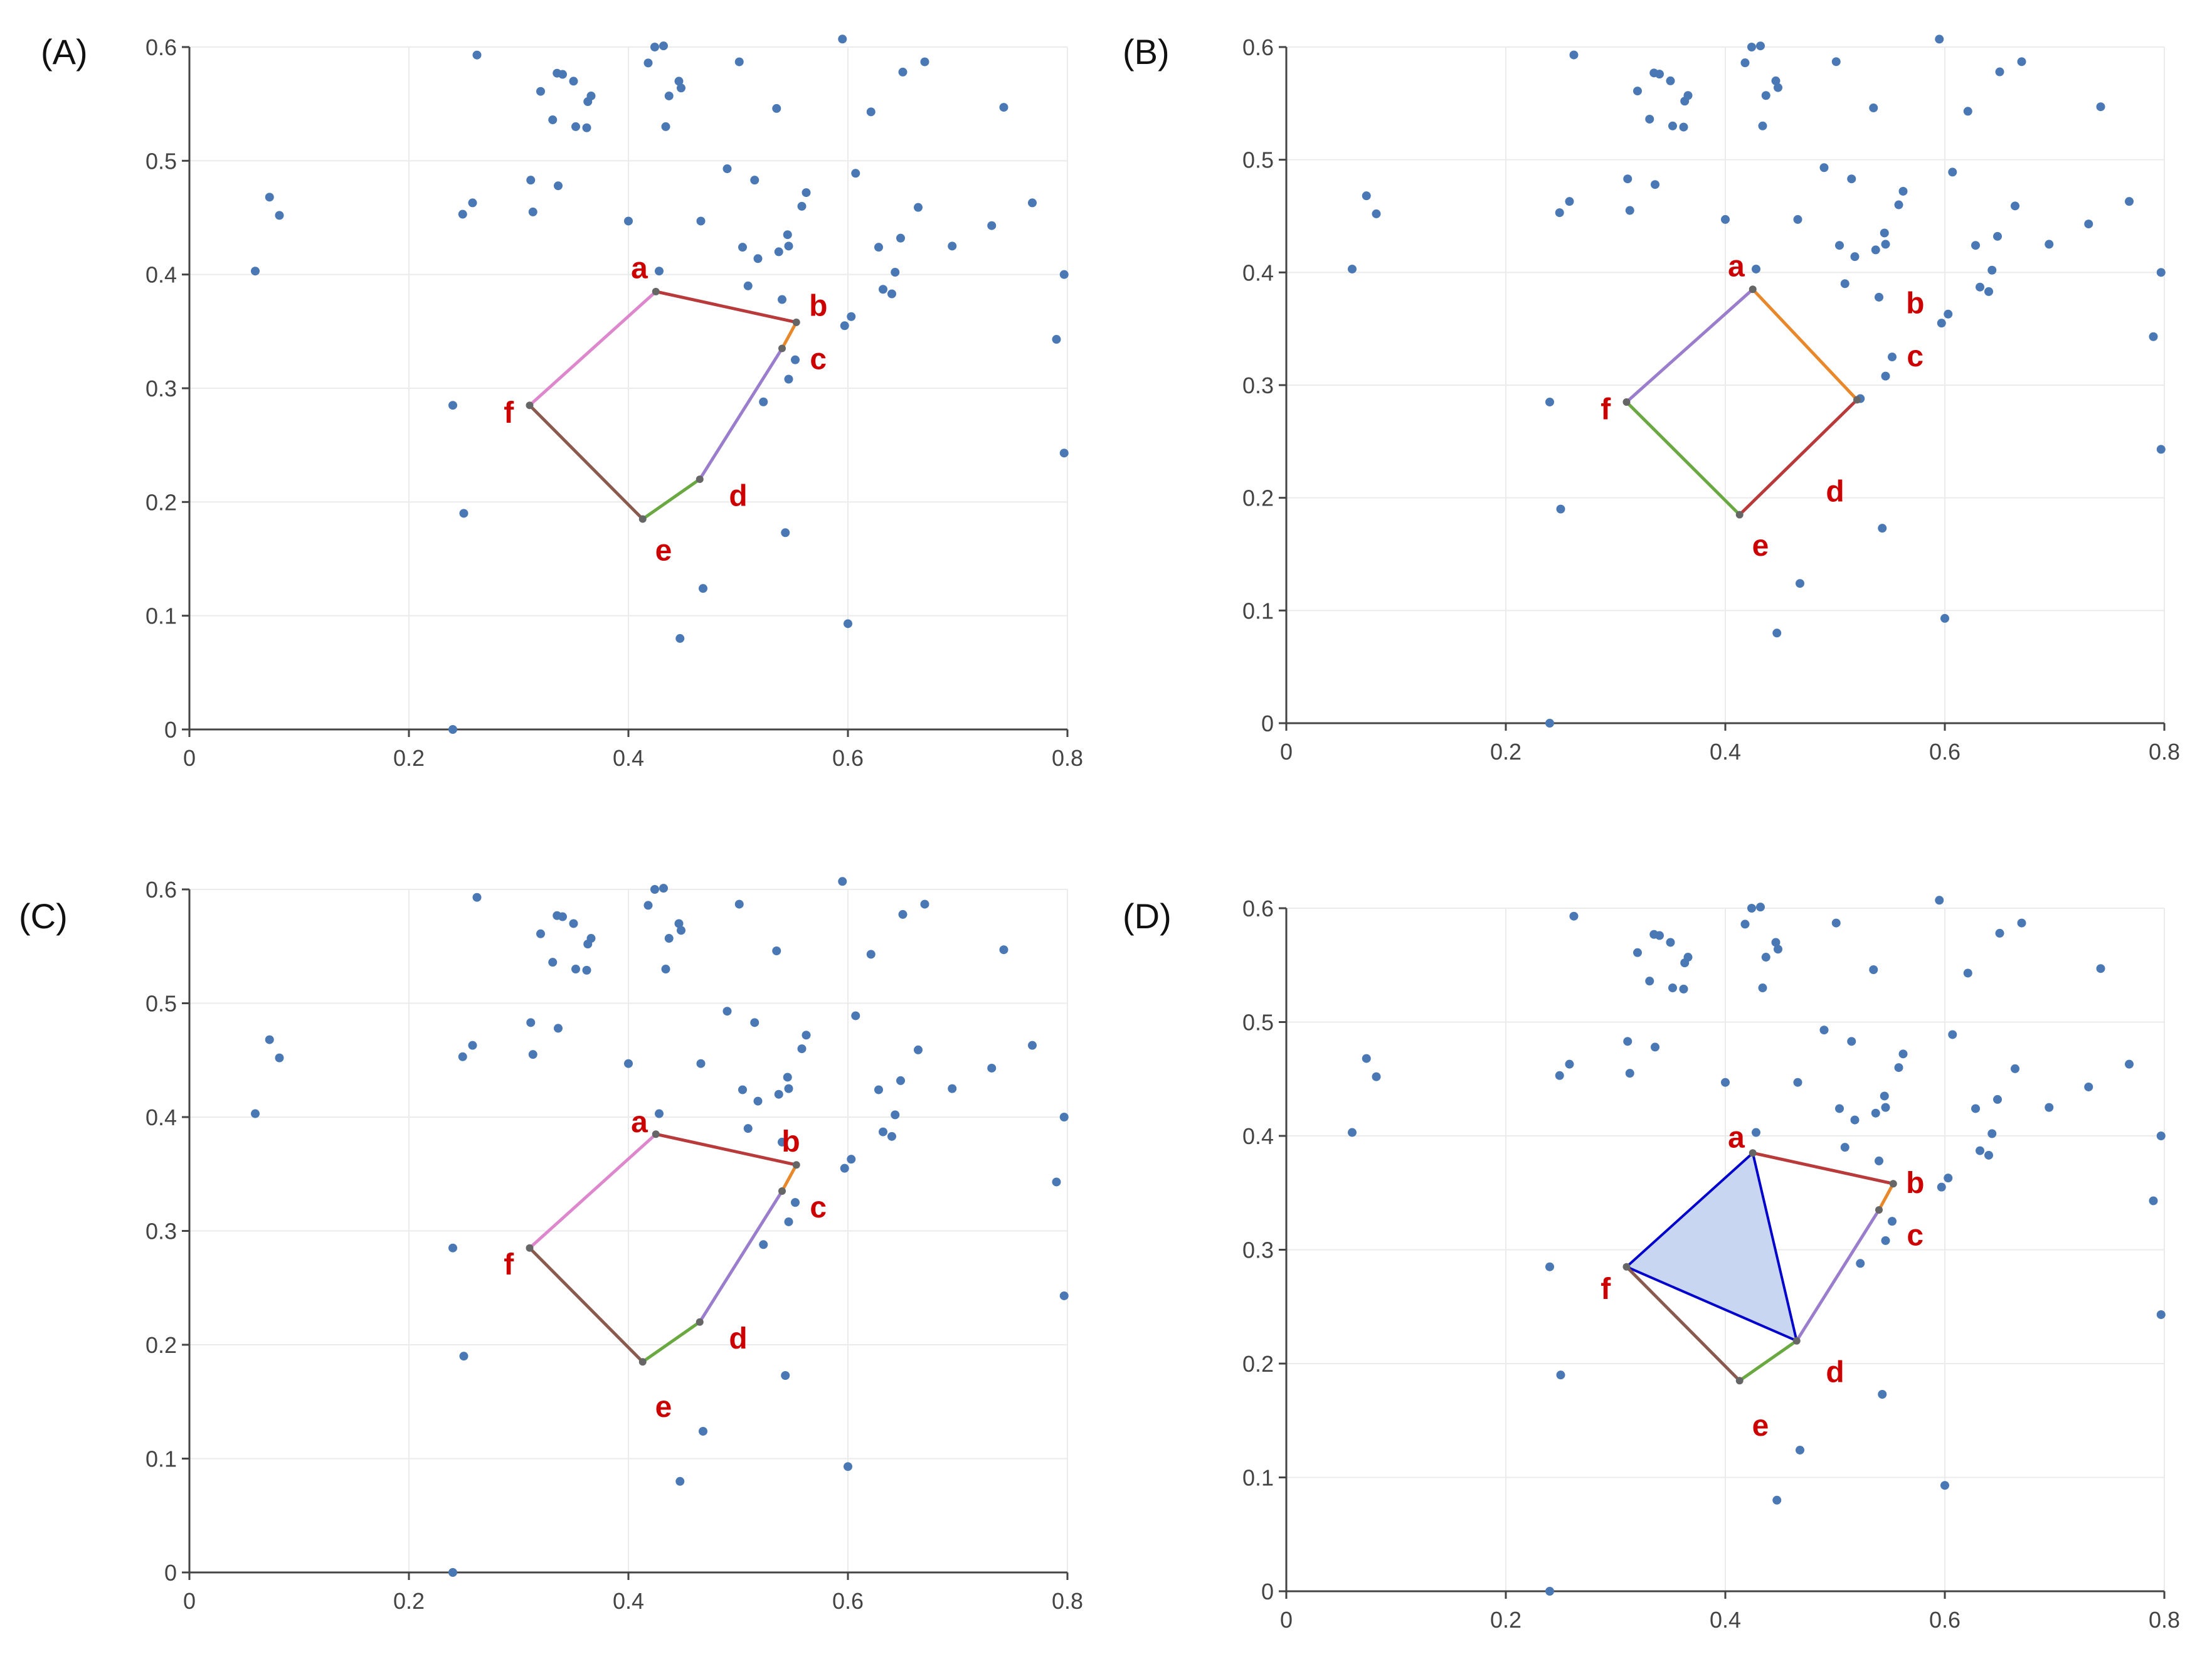  Describe the element at coordinates (1945, 1620) in the screenshot. I see `x-tick-label: 0.6` at that location.